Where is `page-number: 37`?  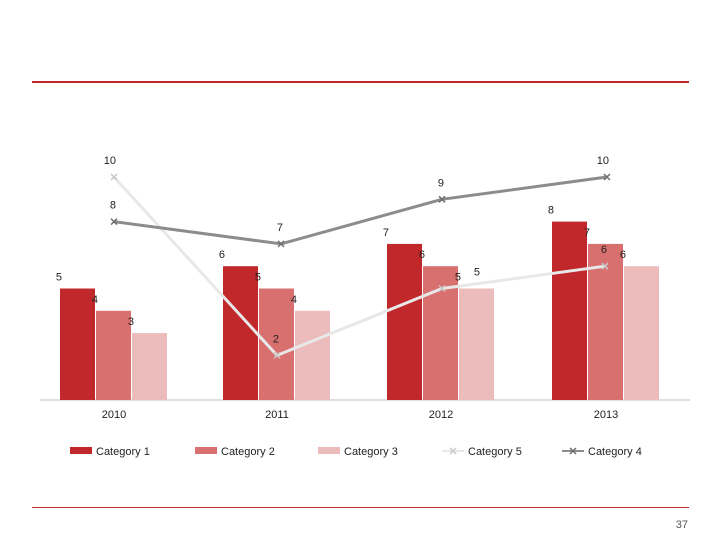
page-number: 37 is located at coordinates (681, 525).